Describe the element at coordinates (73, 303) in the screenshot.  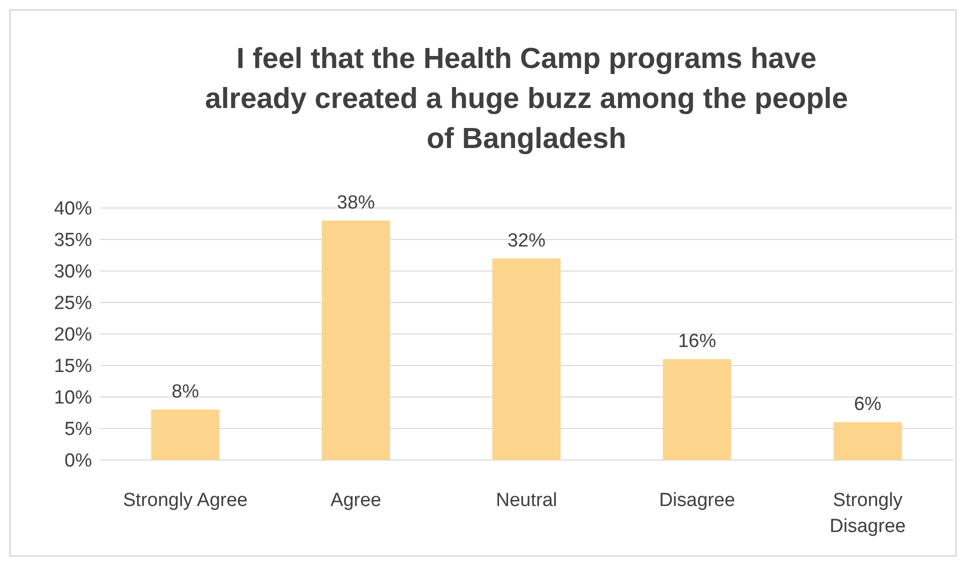
I see `y-tick-label: 25%` at that location.